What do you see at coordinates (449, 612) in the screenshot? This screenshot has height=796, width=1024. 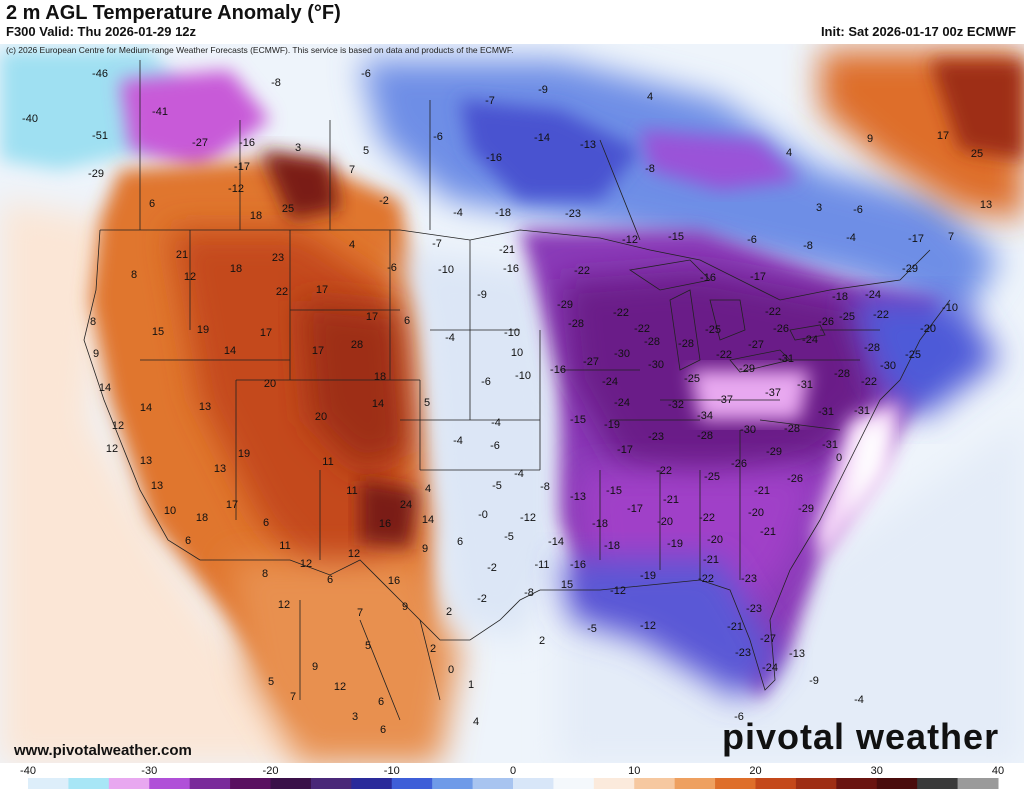 I see `map-value-label: 2` at bounding box center [449, 612].